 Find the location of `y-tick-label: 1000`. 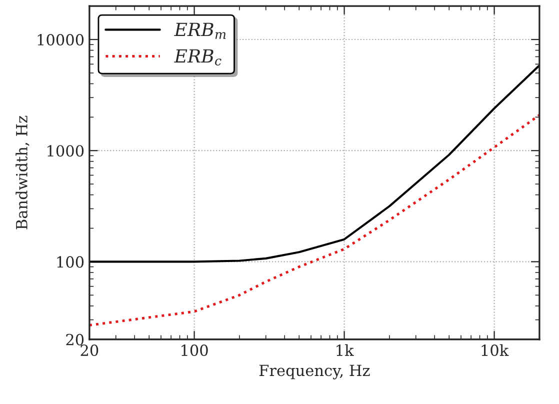

y-tick-label: 1000 is located at coordinates (66, 151).